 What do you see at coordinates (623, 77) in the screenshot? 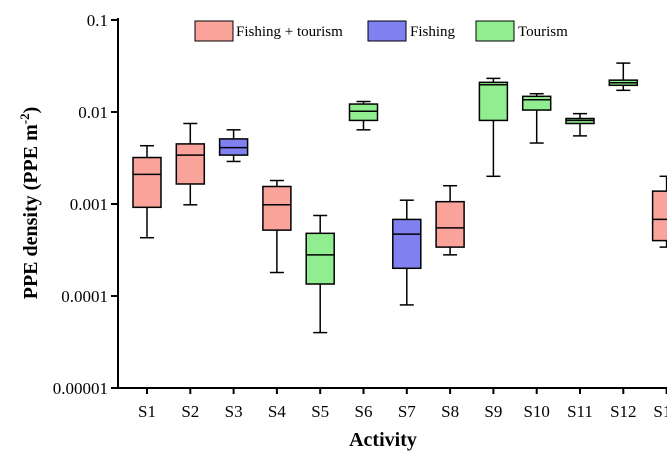
I see `box-s12` at bounding box center [623, 77].